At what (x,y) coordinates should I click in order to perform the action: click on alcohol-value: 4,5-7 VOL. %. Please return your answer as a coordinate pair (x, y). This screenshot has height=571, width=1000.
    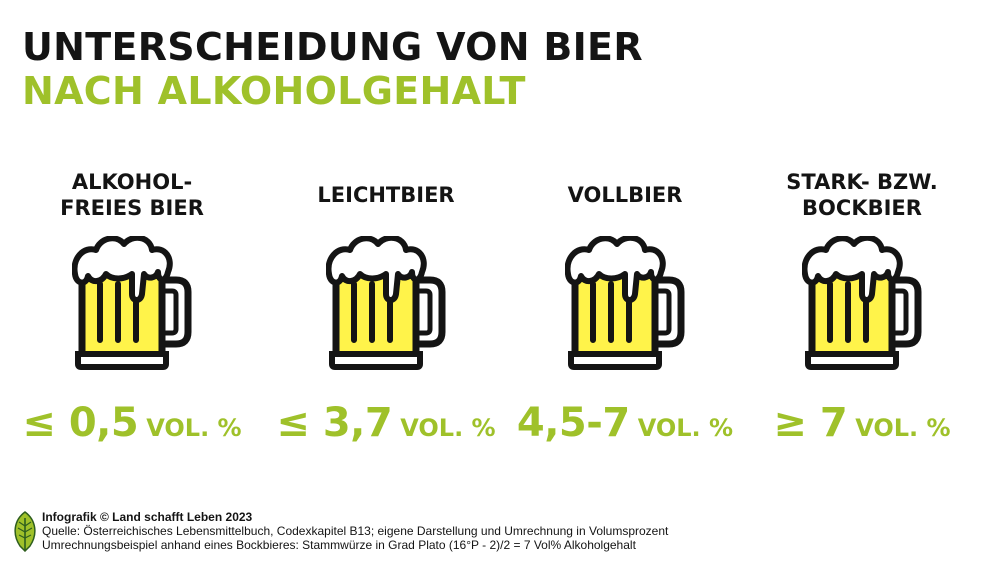
    Looking at the image, I should click on (625, 423).